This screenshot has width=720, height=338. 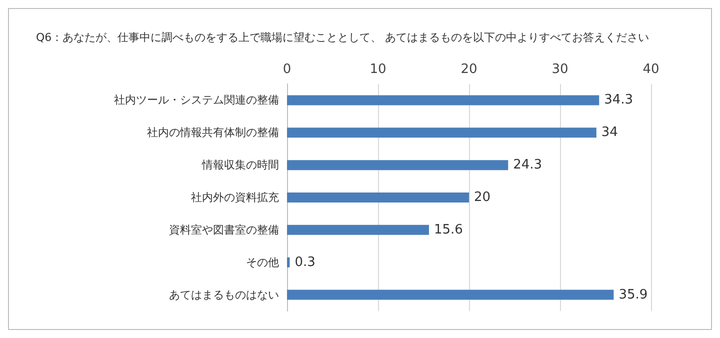 What do you see at coordinates (305, 262) in the screenshot?
I see `data-label: 0.3` at bounding box center [305, 262].